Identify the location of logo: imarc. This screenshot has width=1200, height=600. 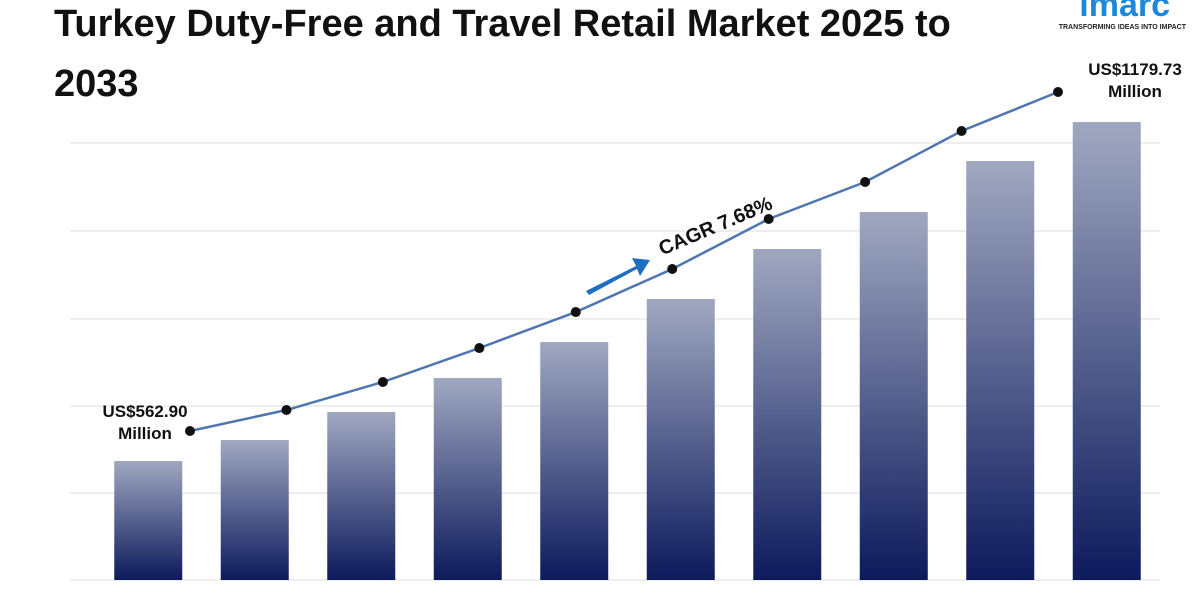
(1124, 12).